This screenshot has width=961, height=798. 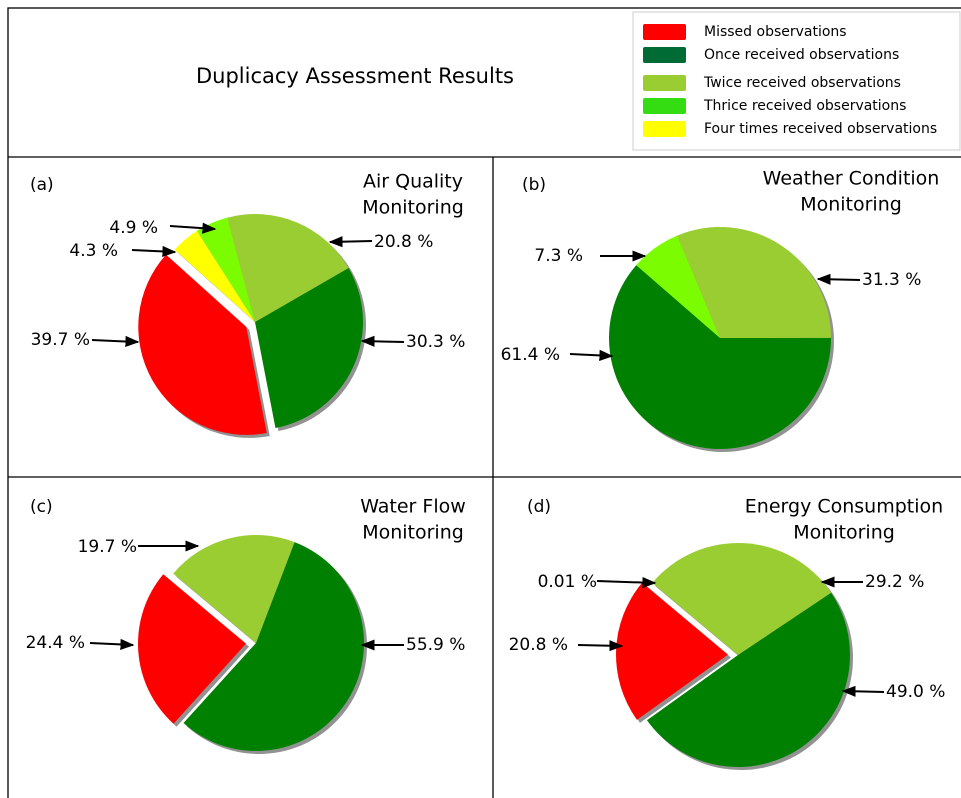 I want to click on chart-title: Energy Consumption, so click(x=844, y=507).